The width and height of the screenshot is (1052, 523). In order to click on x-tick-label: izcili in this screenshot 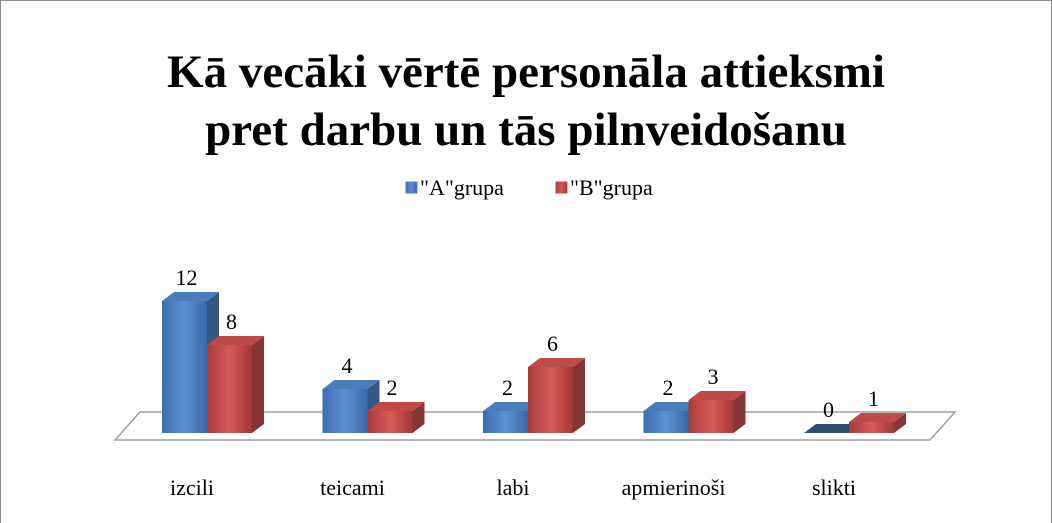, I will do `click(192, 487)`.